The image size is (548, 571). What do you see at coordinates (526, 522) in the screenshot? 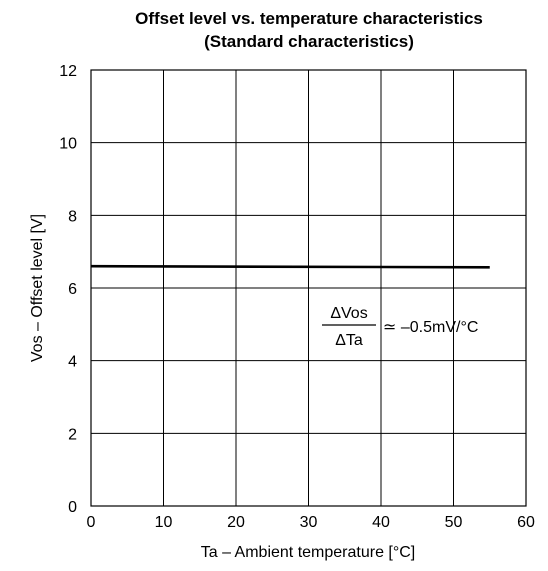
I see `x-tick-label: 60` at bounding box center [526, 522].